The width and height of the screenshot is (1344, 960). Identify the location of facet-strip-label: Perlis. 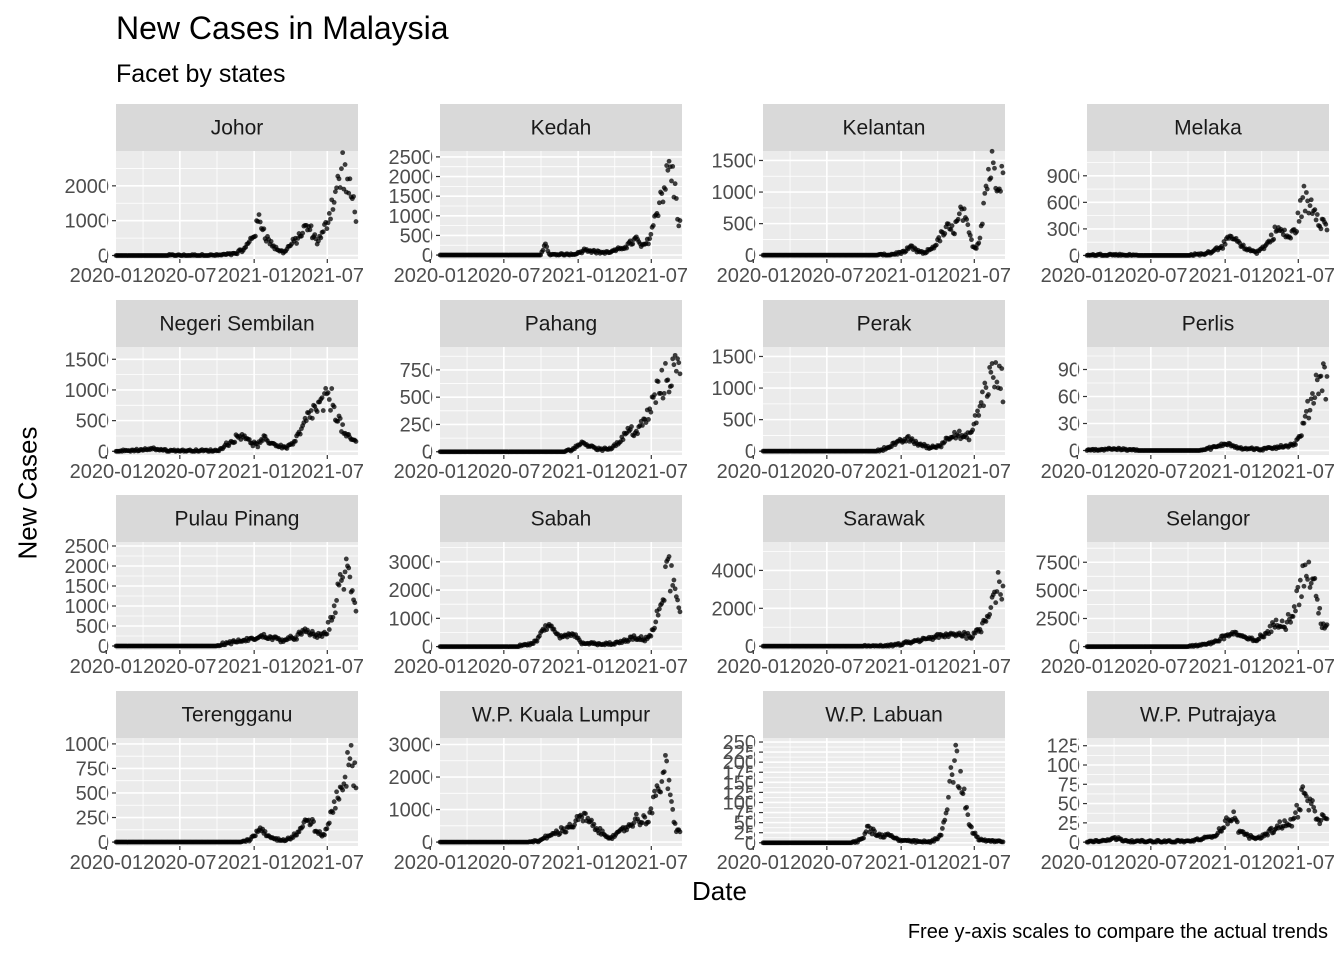
(1208, 324).